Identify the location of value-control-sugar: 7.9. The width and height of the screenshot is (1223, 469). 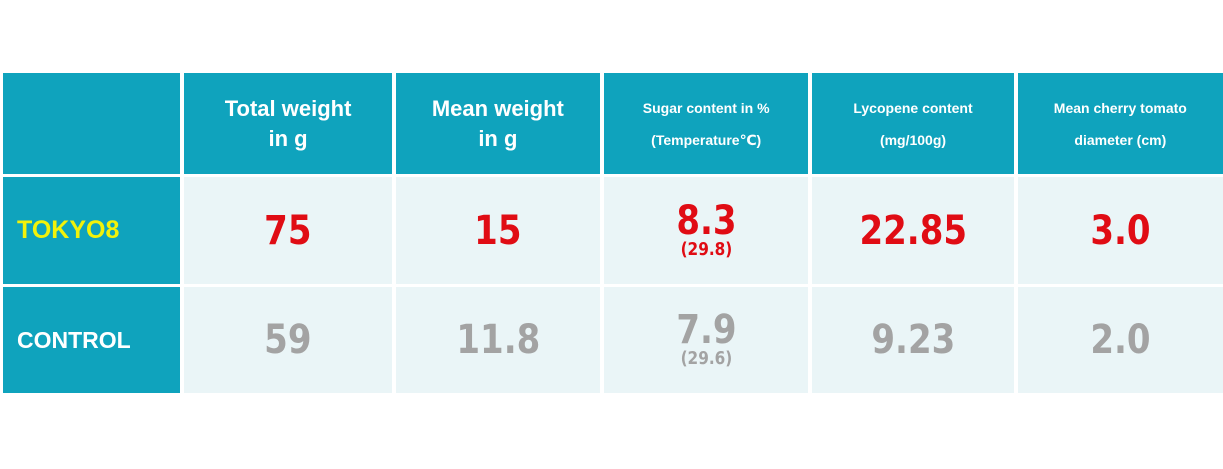
(706, 330).